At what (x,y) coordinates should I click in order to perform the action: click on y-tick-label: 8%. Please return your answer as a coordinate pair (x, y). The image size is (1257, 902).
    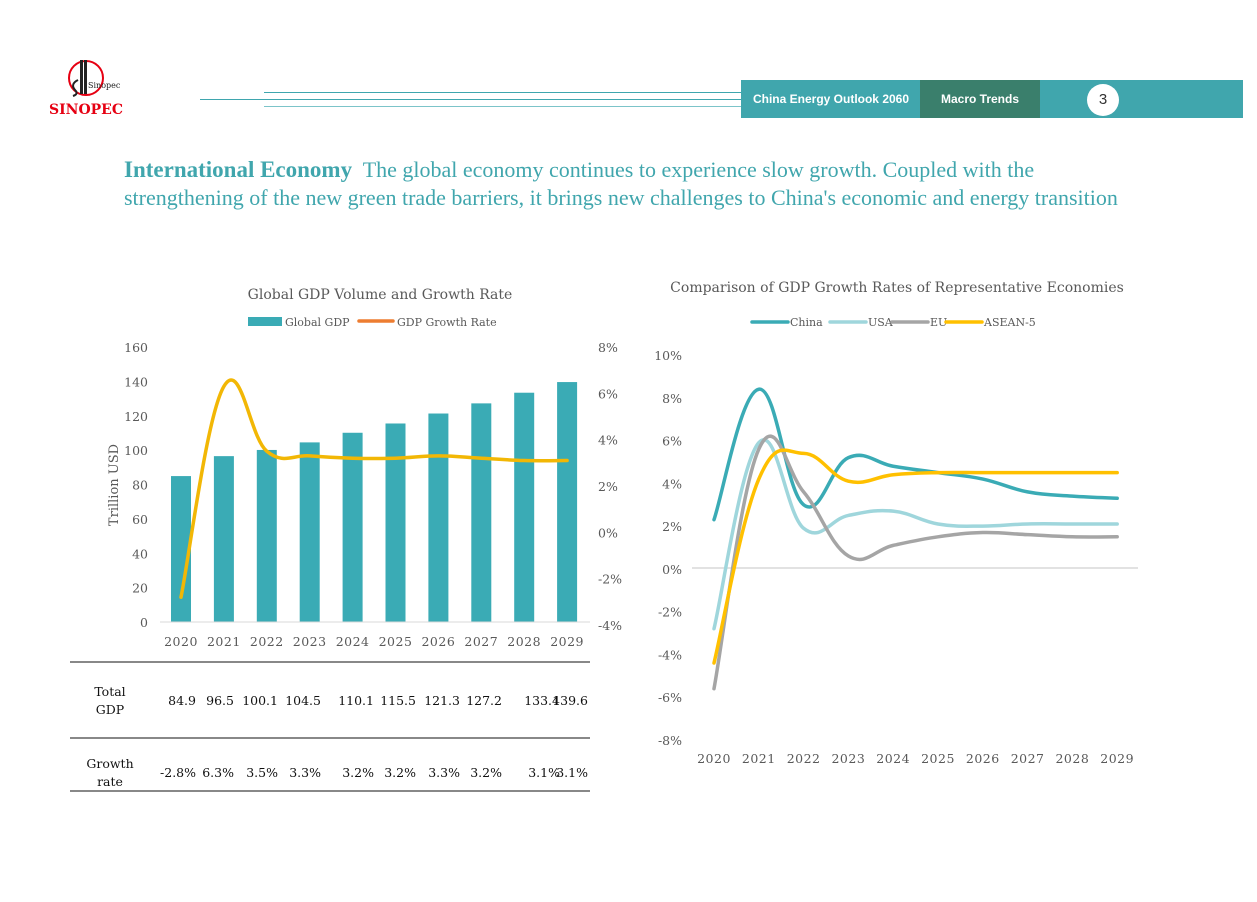
    Looking at the image, I should click on (672, 398).